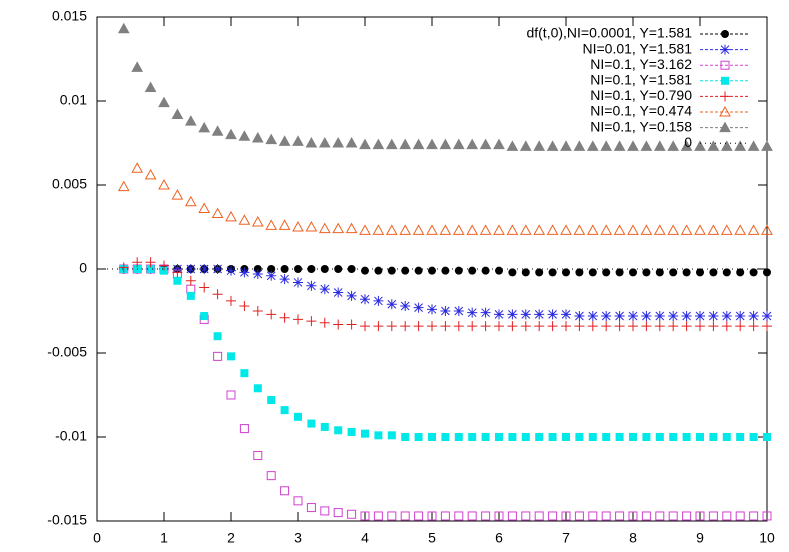 The height and width of the screenshot is (552, 789). I want to click on x-tick-label: 6, so click(499, 538).